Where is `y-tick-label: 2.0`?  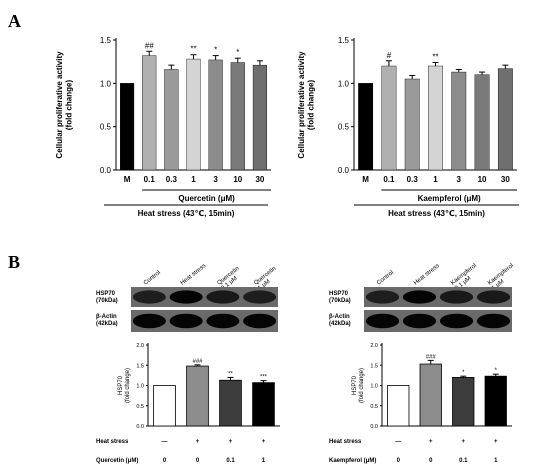
y-tick-label: 2.0 is located at coordinates (140, 346).